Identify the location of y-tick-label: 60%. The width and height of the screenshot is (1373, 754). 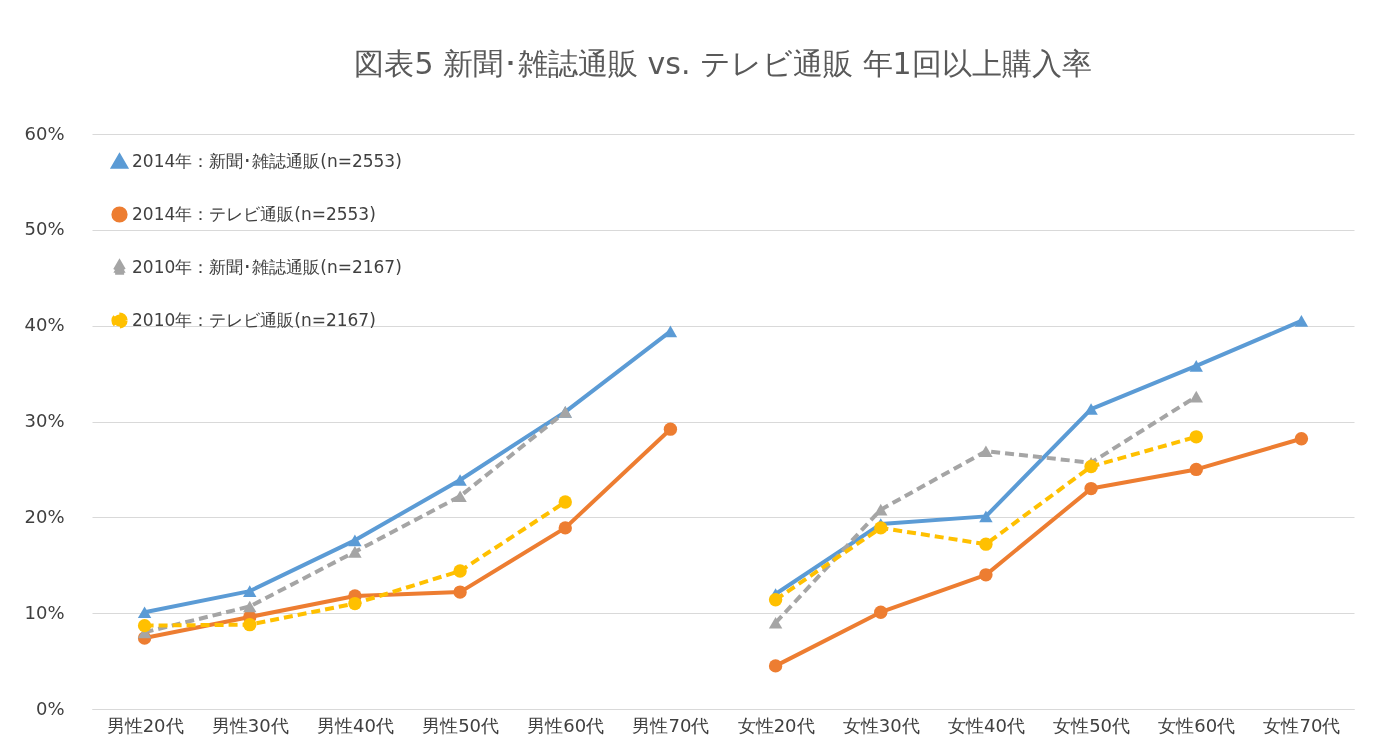
(44, 133).